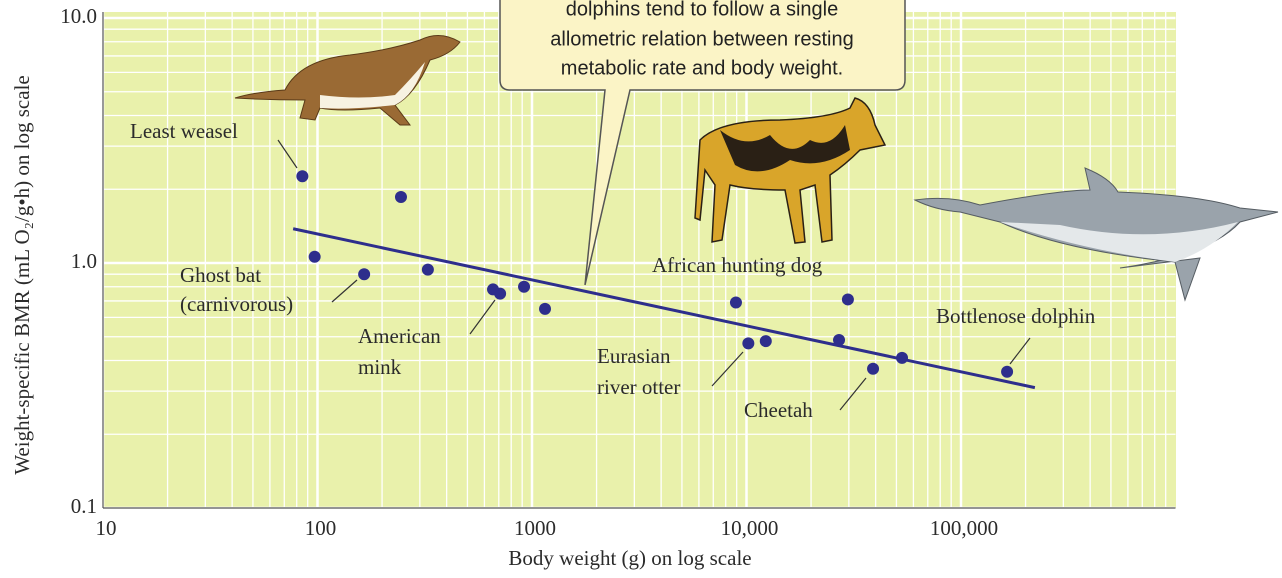 This screenshot has height=578, width=1282. I want to click on annotation: river otter, so click(638, 387).